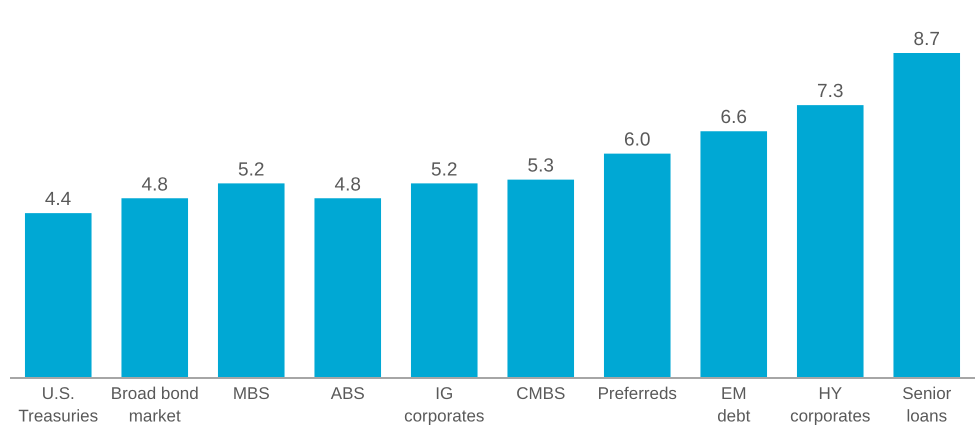 This screenshot has width=979, height=437. What do you see at coordinates (58, 405) in the screenshot?
I see `x-tick-label: U.S. Treasuries` at bounding box center [58, 405].